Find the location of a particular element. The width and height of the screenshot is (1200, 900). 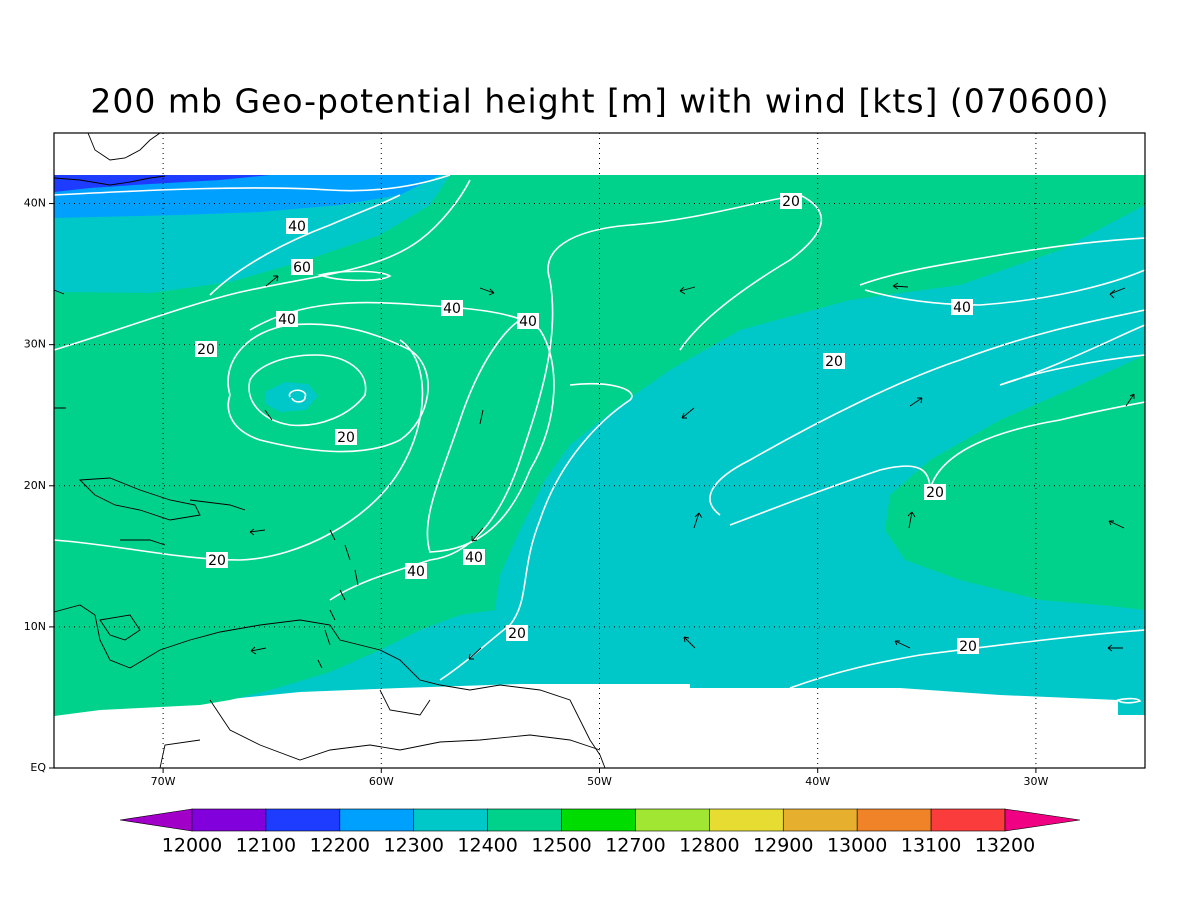

y-tick-label: 40N is located at coordinates (35, 203).